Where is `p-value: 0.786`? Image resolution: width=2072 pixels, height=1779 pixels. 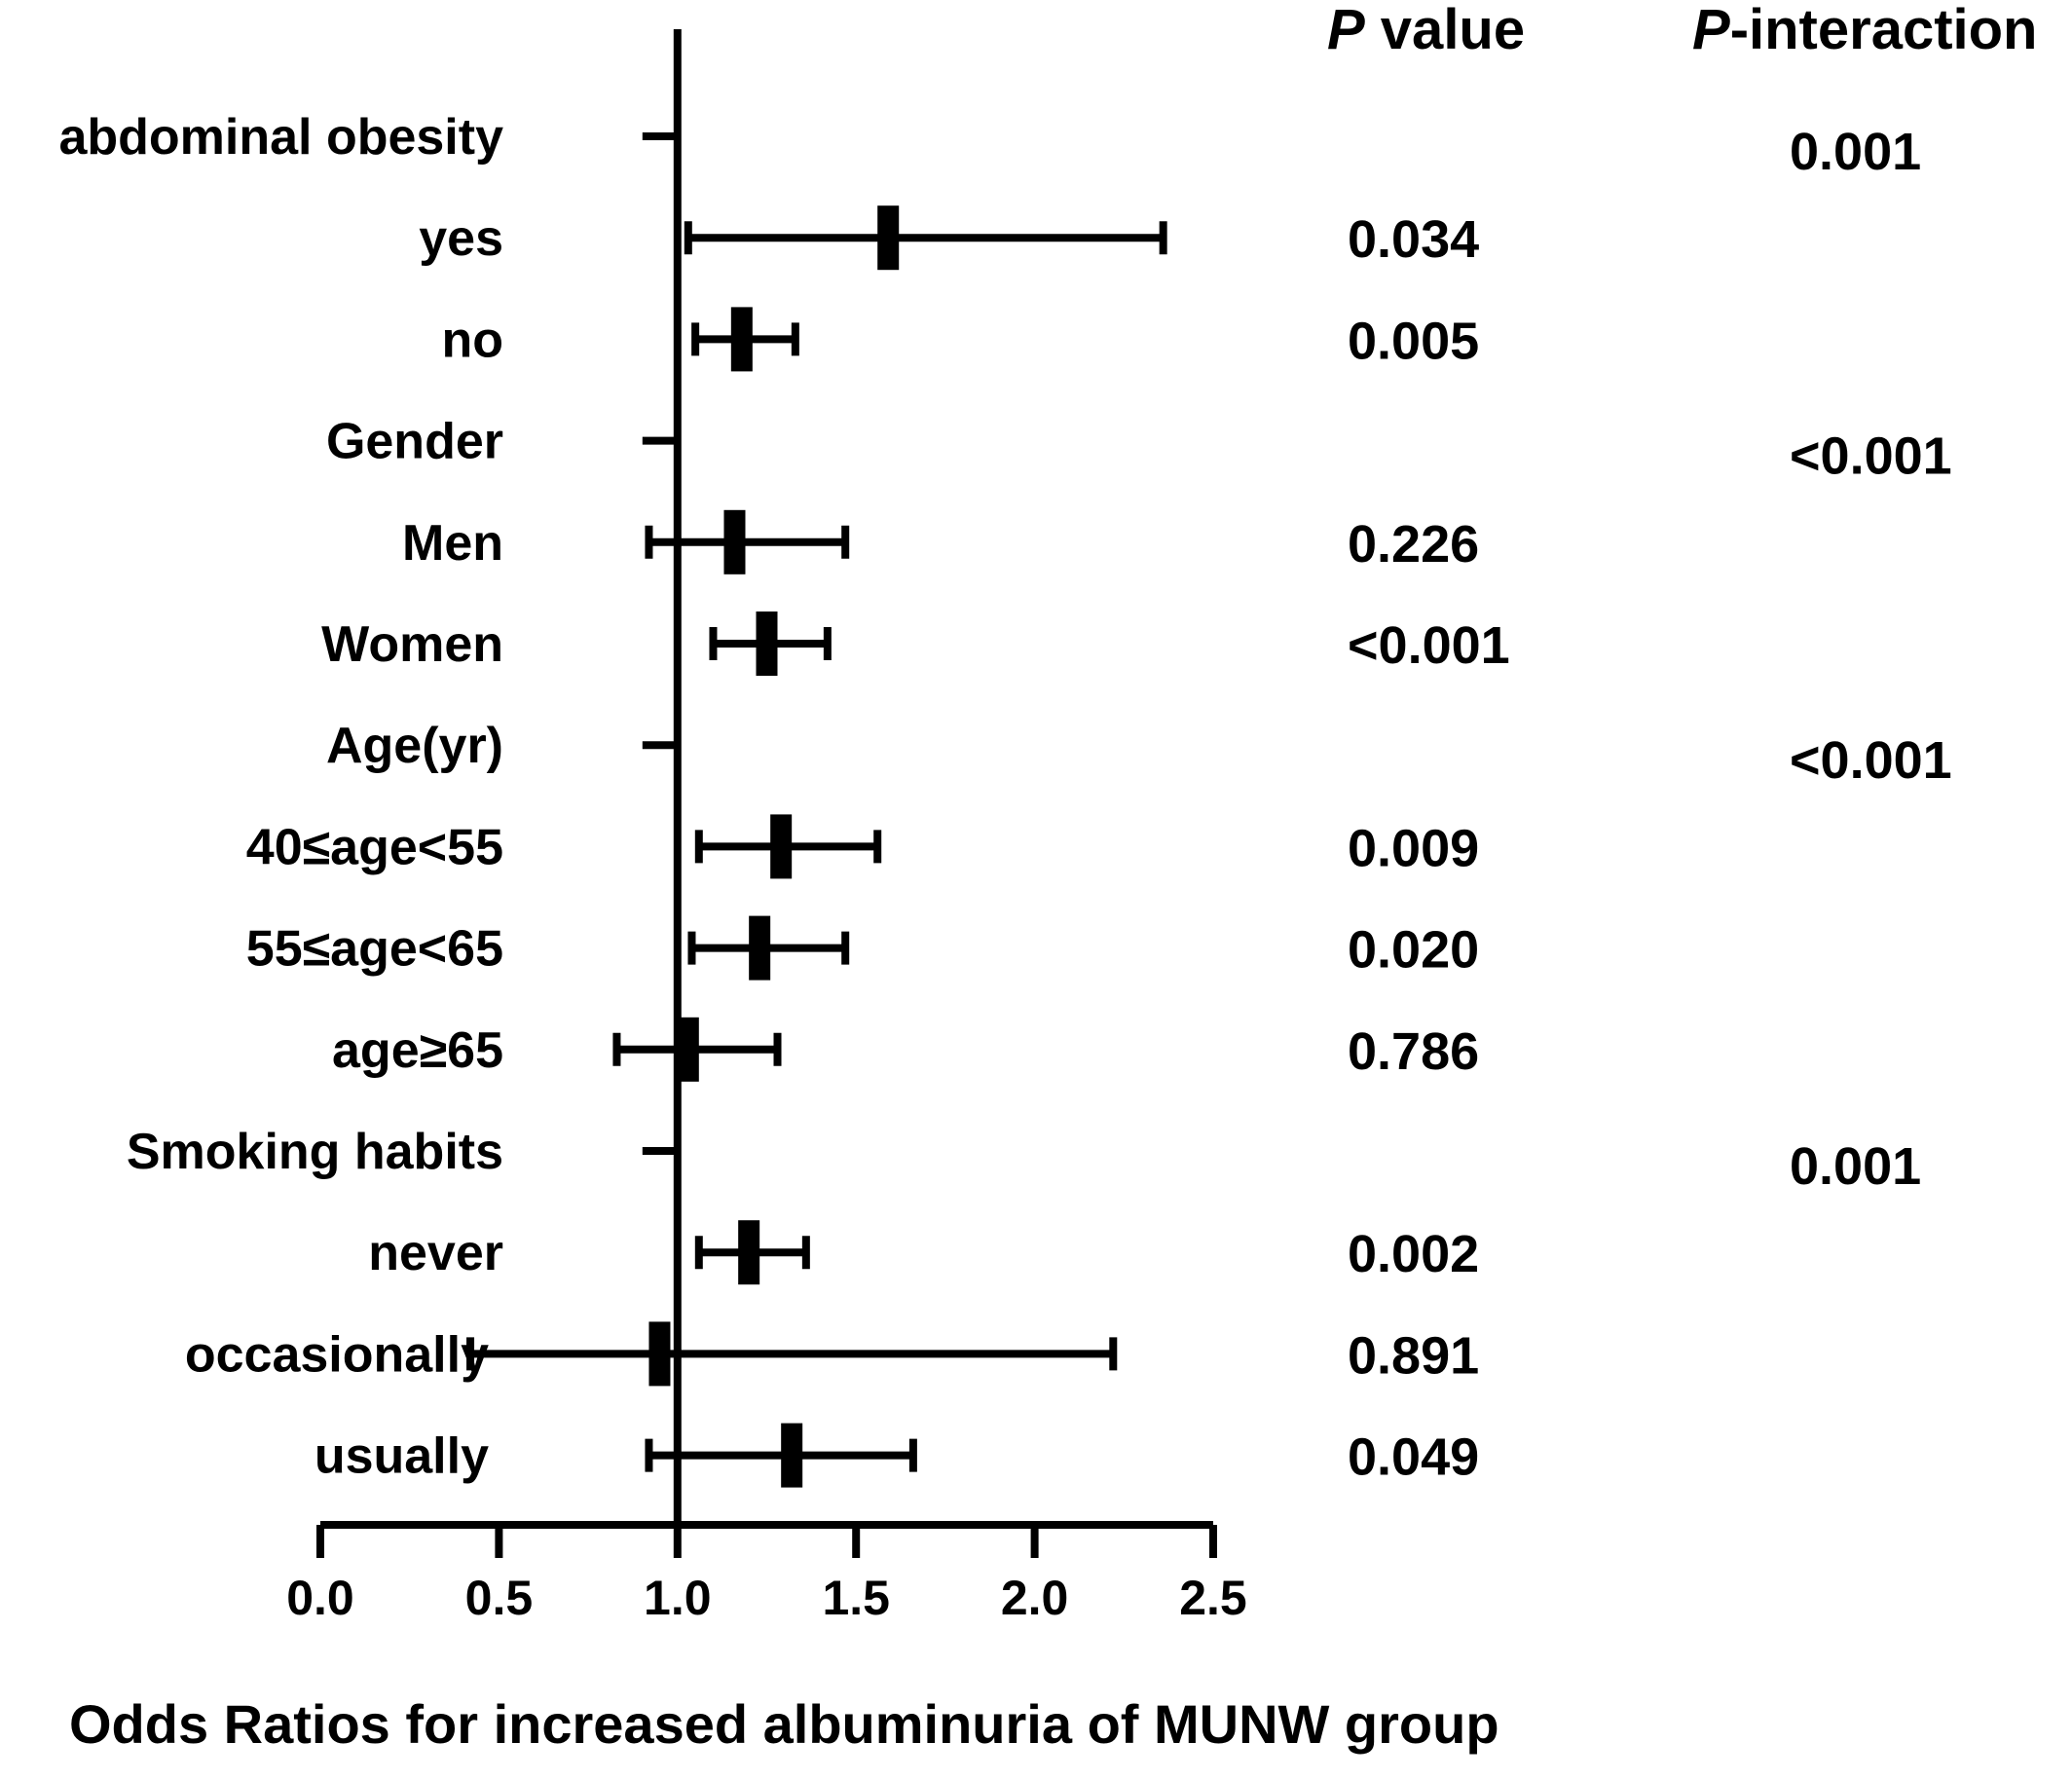 p-value: 0.786 is located at coordinates (1413, 1051).